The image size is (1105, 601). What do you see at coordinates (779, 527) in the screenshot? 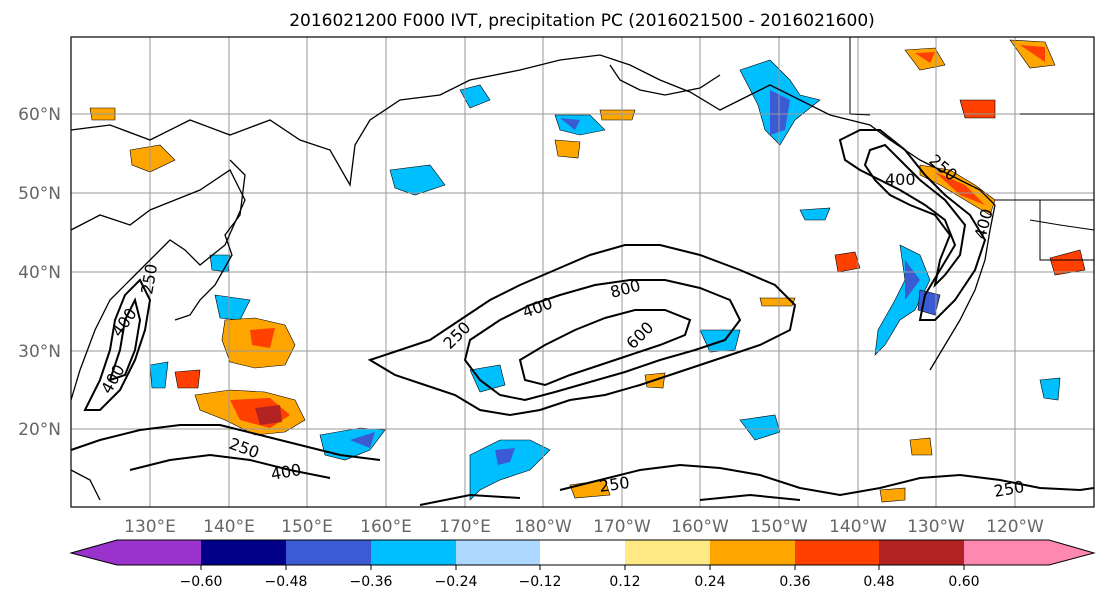
I see `lon-label: 150°W` at bounding box center [779, 527].